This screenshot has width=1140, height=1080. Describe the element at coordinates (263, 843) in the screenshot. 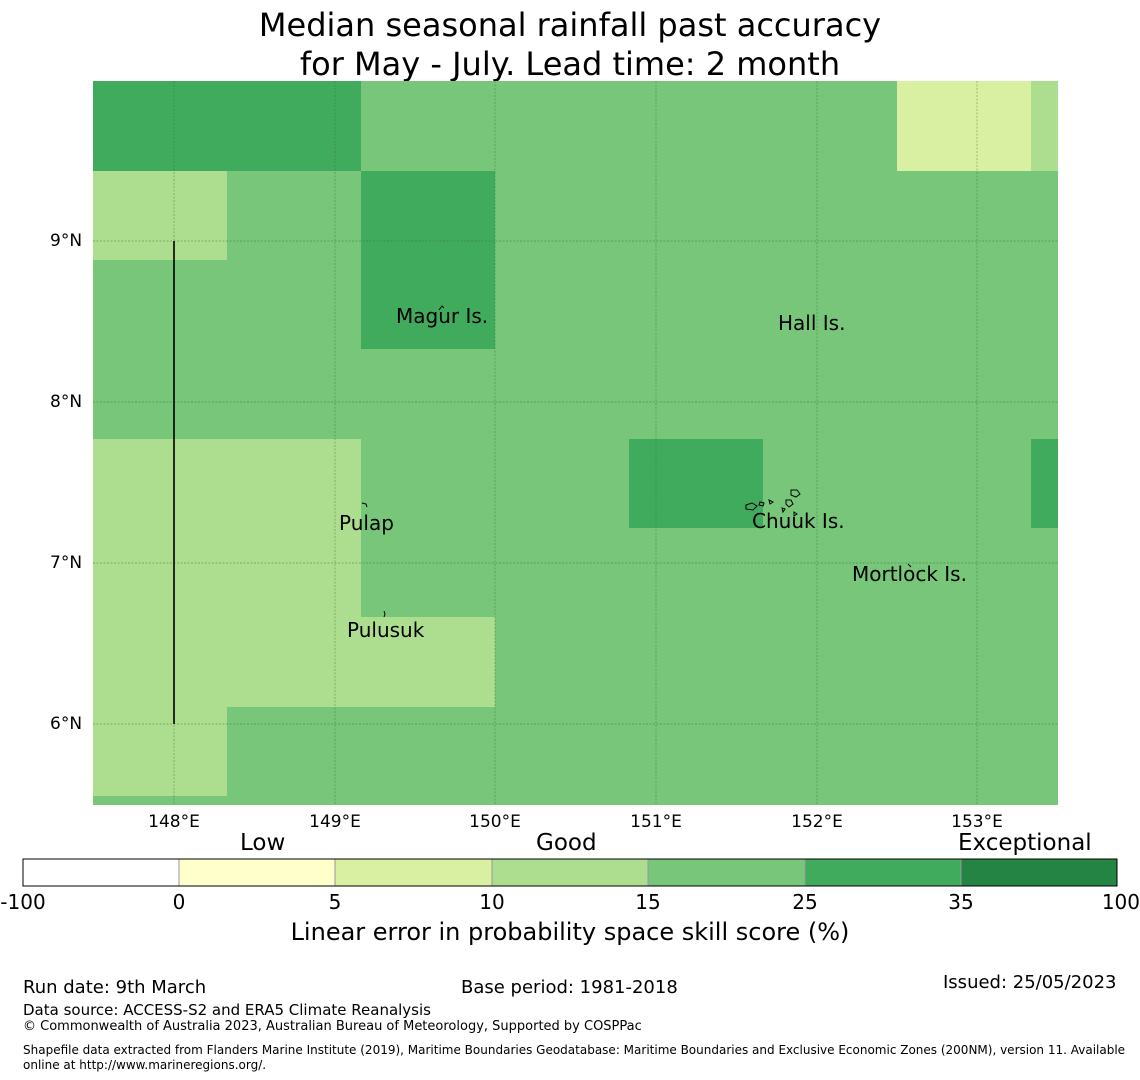

I see `colorbar-category-low: Low` at that location.